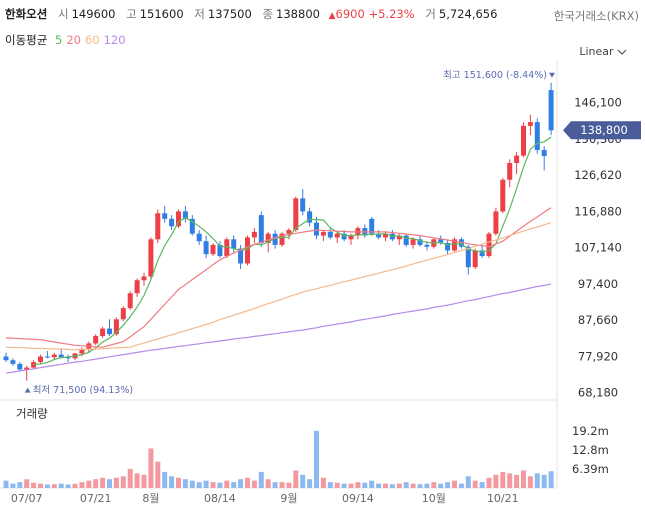 Image resolution: width=645 pixels, height=517 pixels. Describe the element at coordinates (63, 14) in the screenshot. I see `label: 시` at that location.